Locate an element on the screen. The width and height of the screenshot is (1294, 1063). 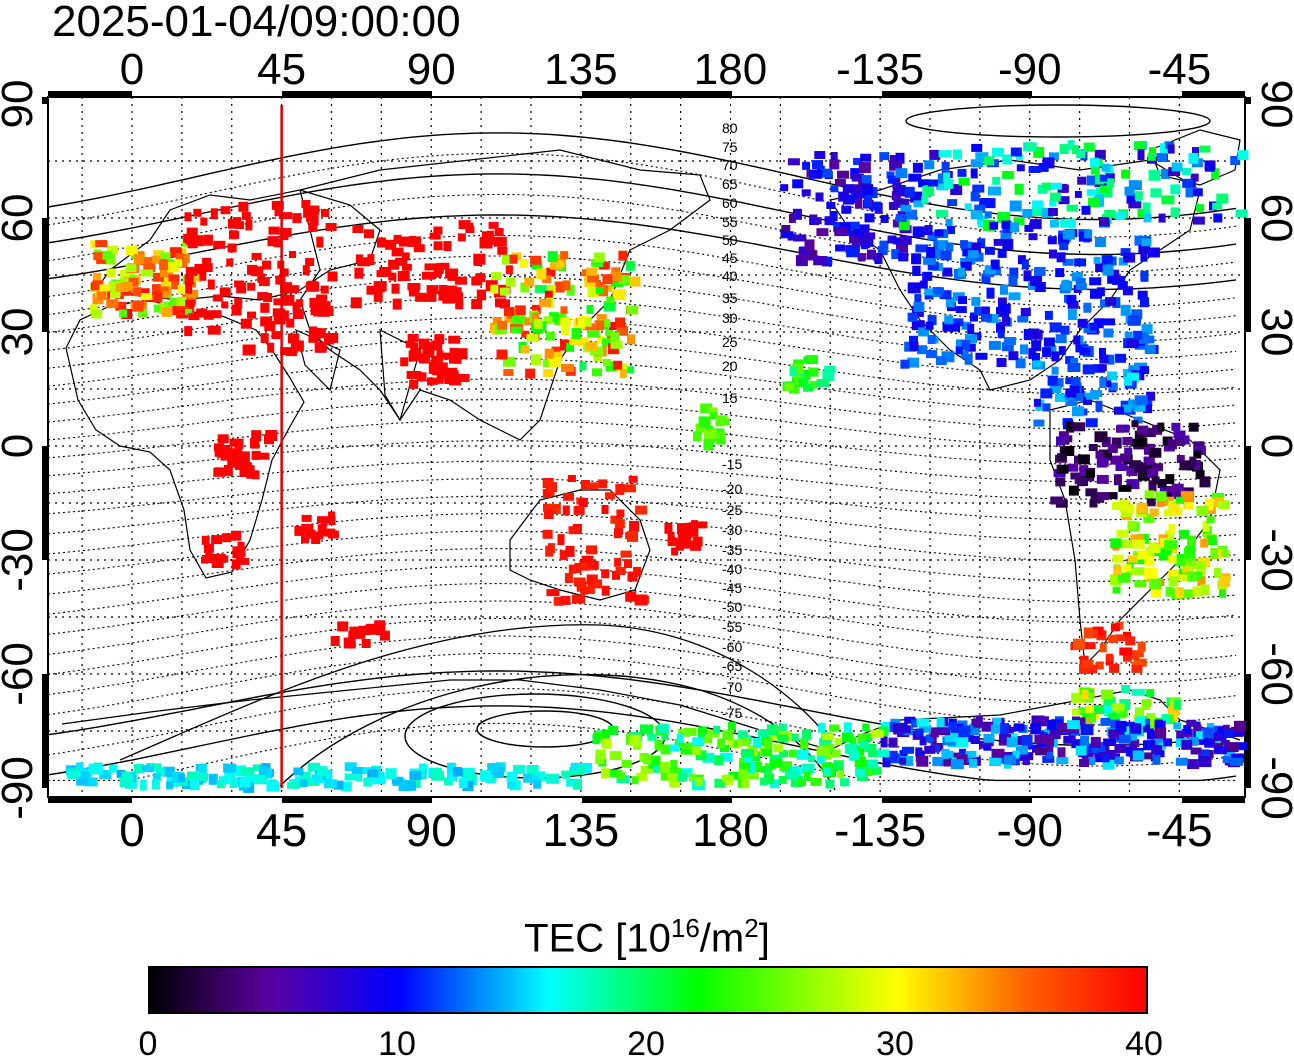
latitude-tick-right: -60 is located at coordinates (1273, 674).